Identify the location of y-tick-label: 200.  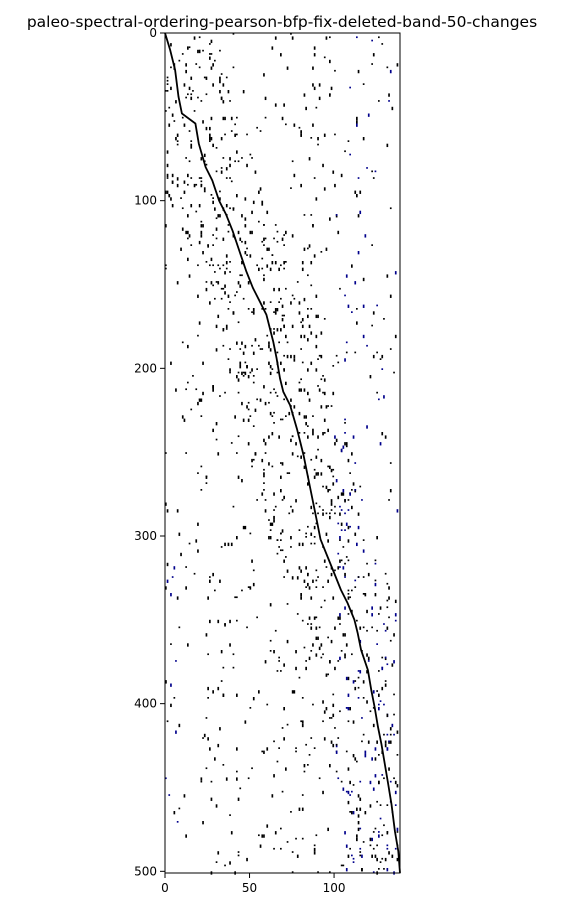
(145, 368).